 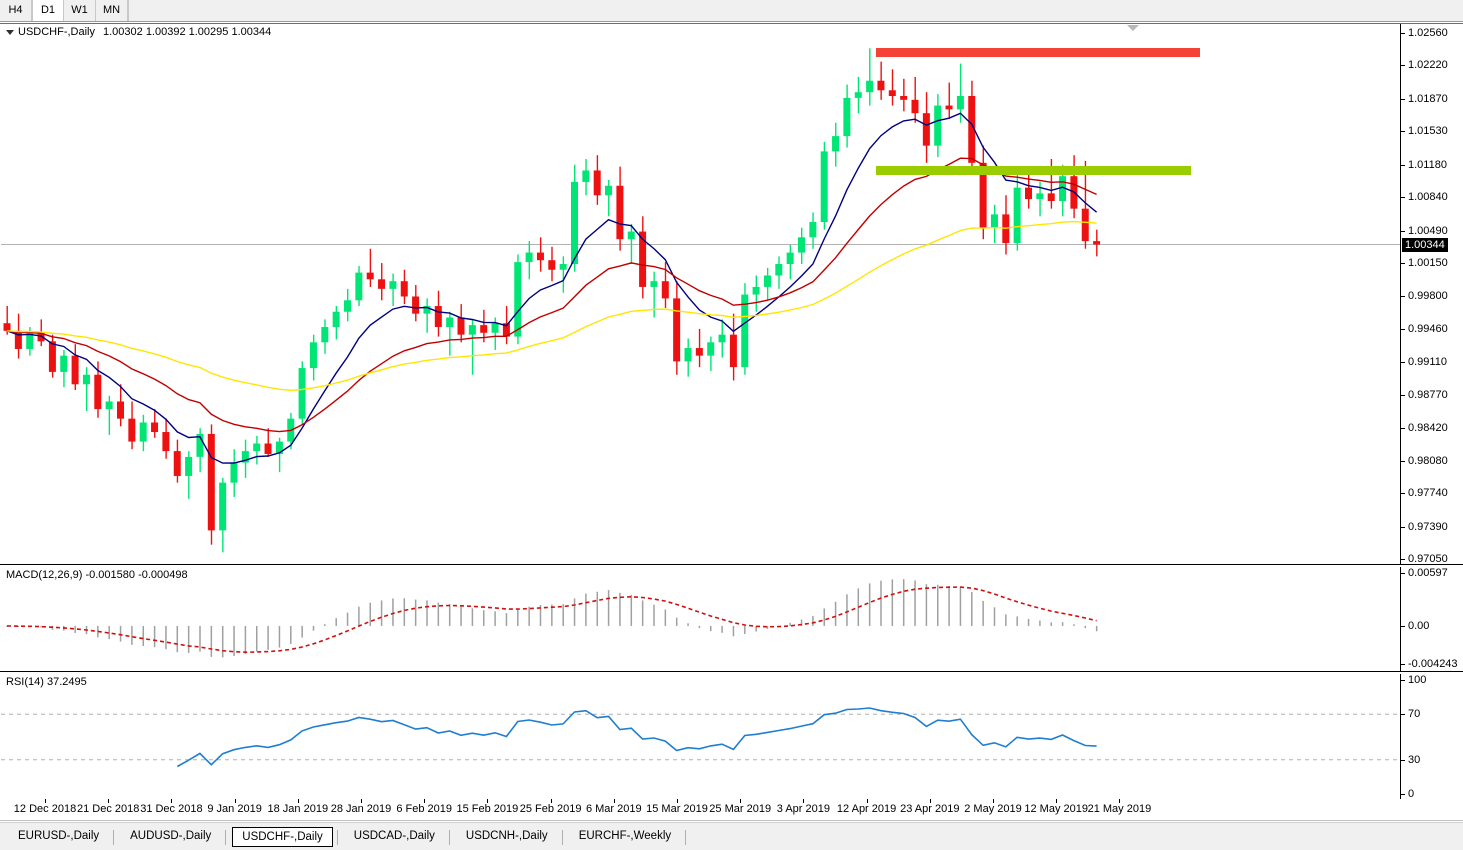 What do you see at coordinates (625, 836) in the screenshot?
I see `chart-tab-eurchf: EURCHF-,Weekly` at bounding box center [625, 836].